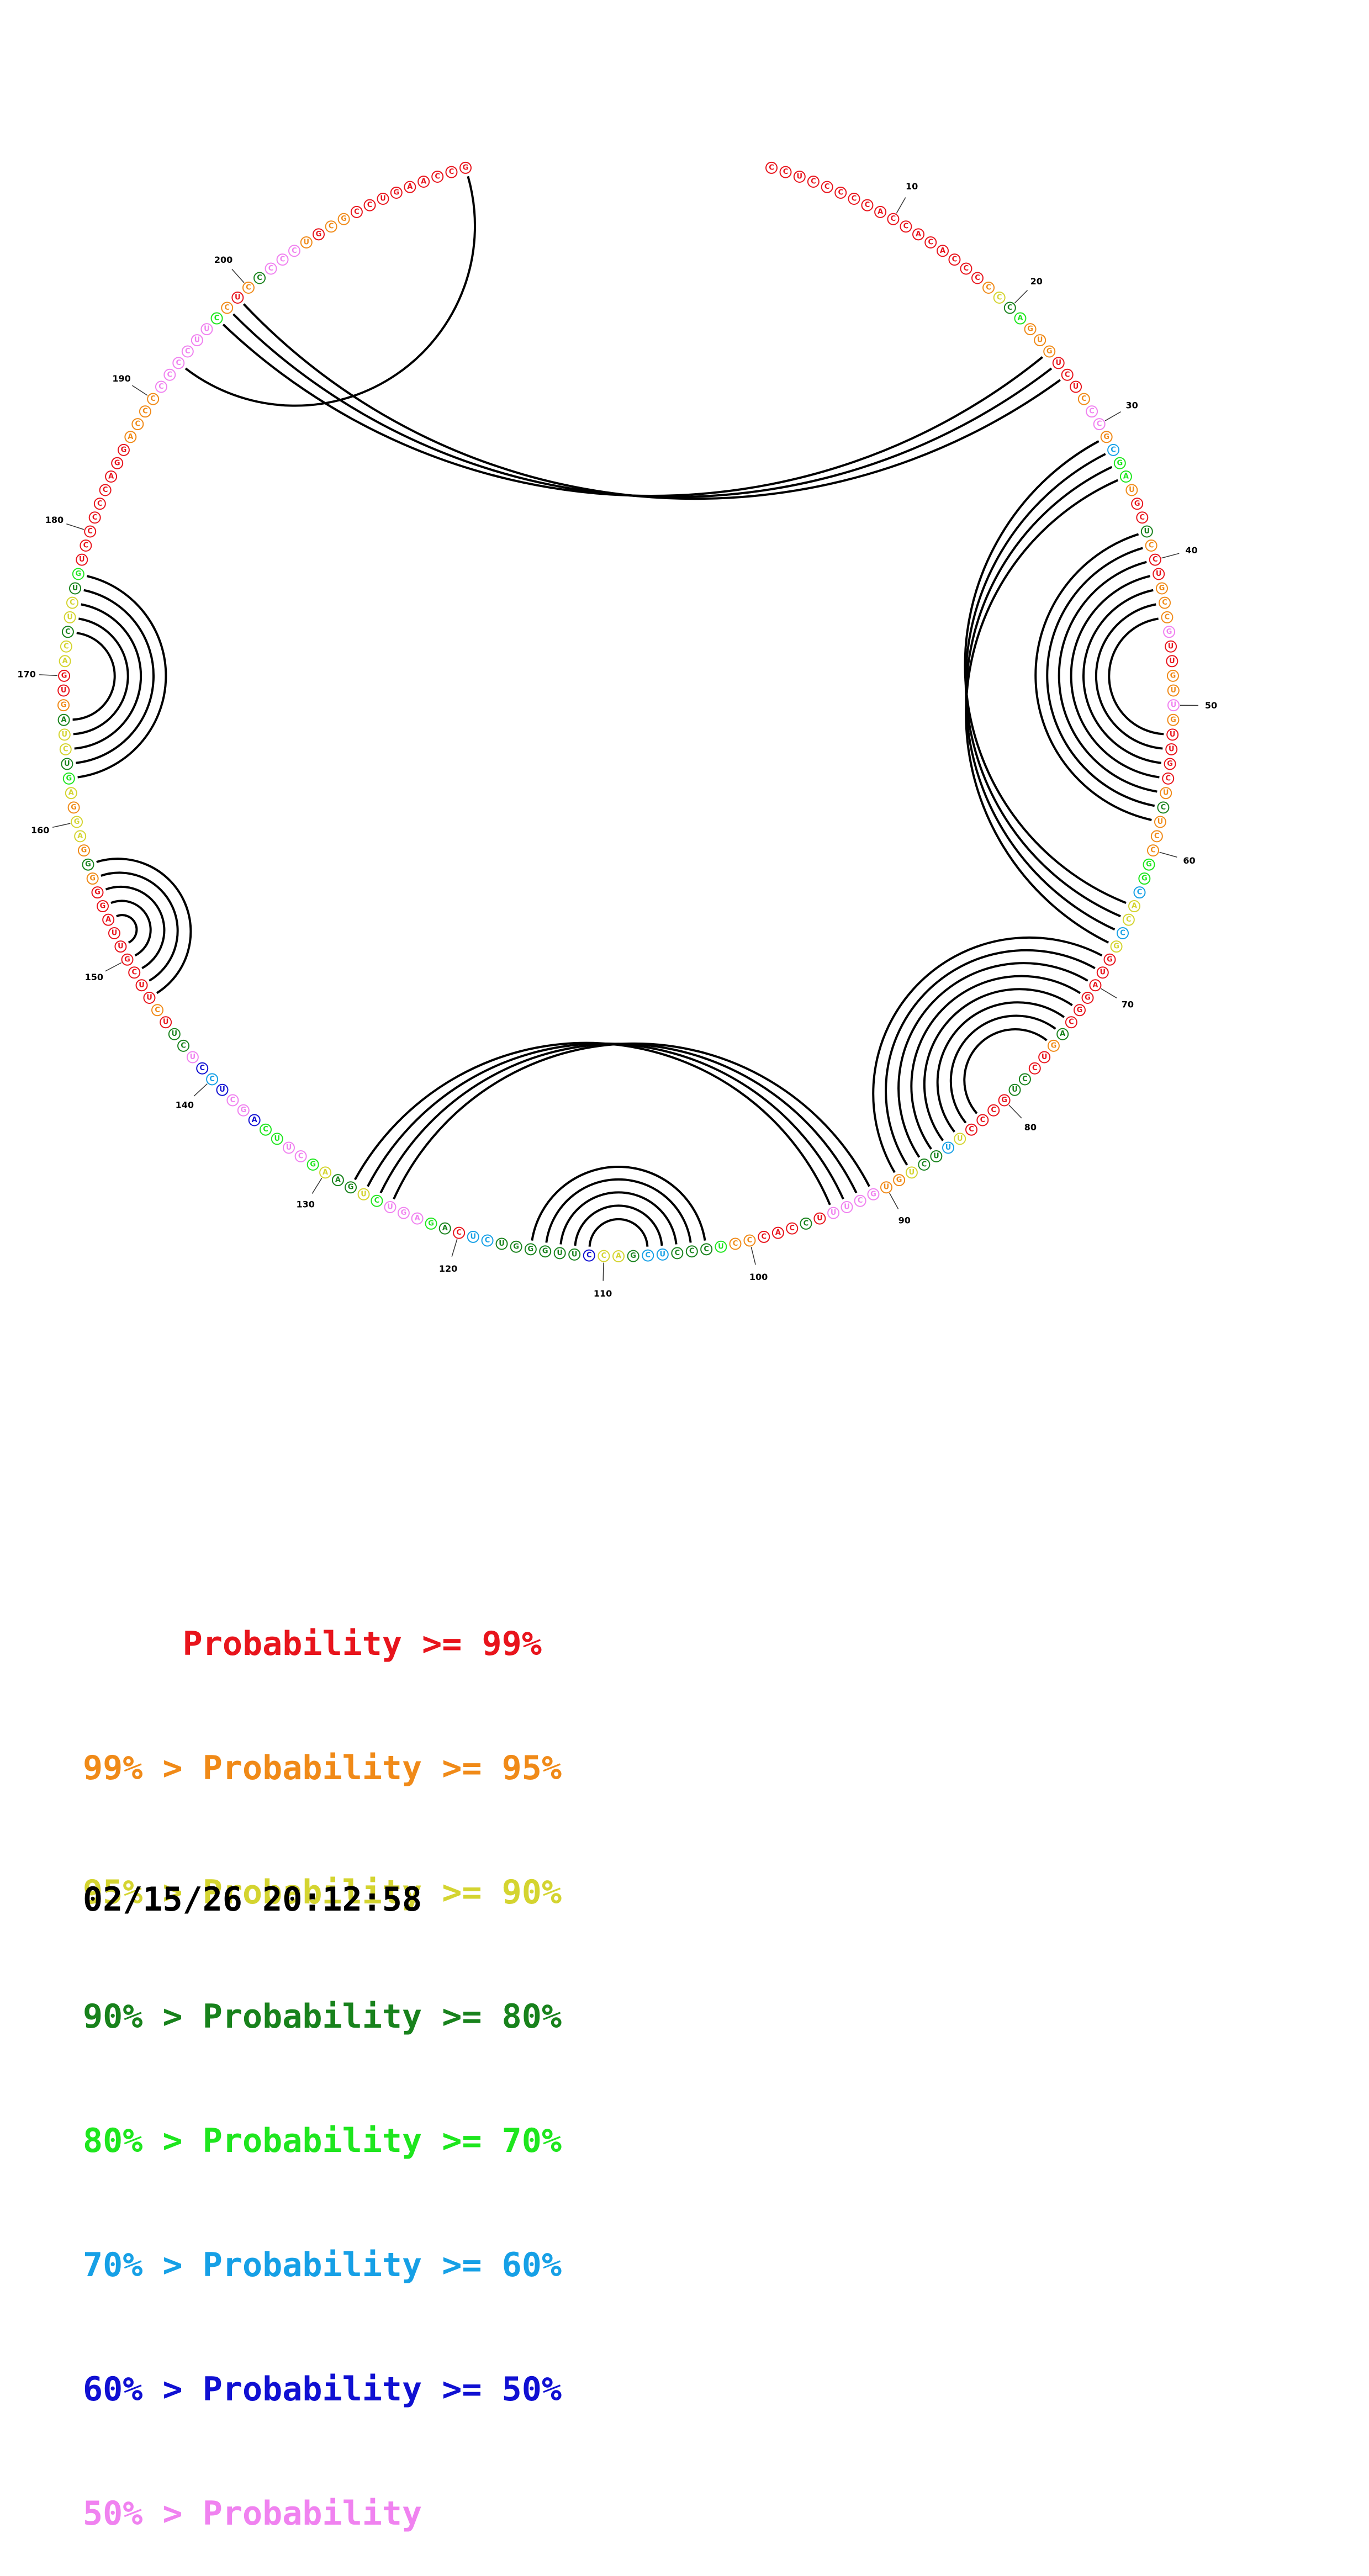  Describe the element at coordinates (1036, 281) in the screenshot. I see `tick-label: 20` at that location.